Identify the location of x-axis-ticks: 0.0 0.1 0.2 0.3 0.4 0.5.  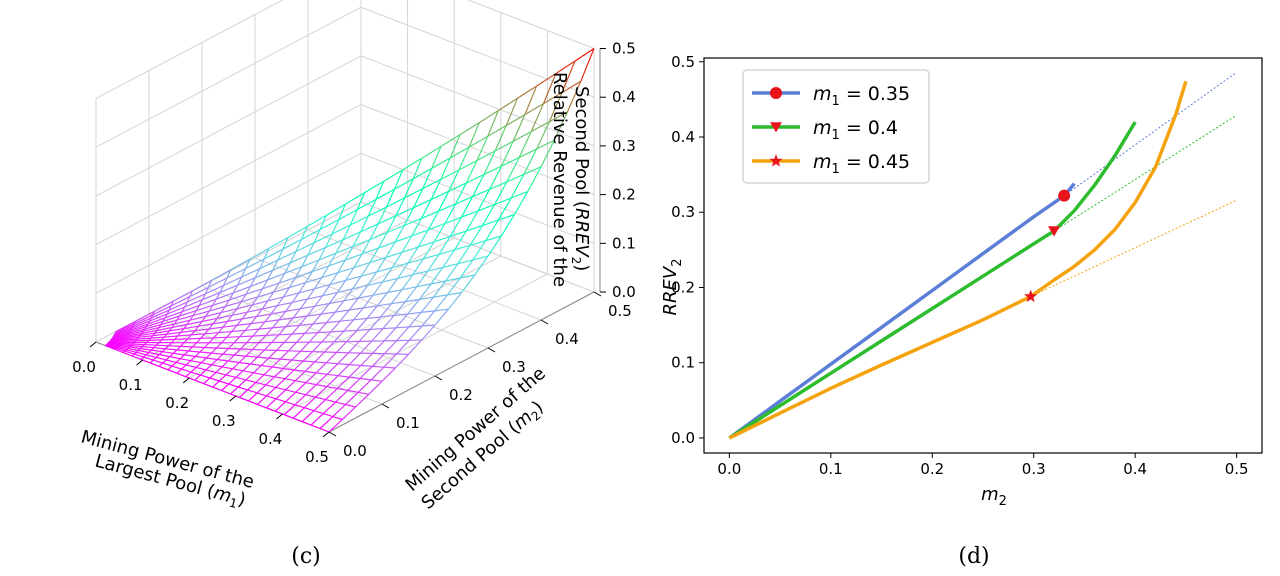
(201, 403).